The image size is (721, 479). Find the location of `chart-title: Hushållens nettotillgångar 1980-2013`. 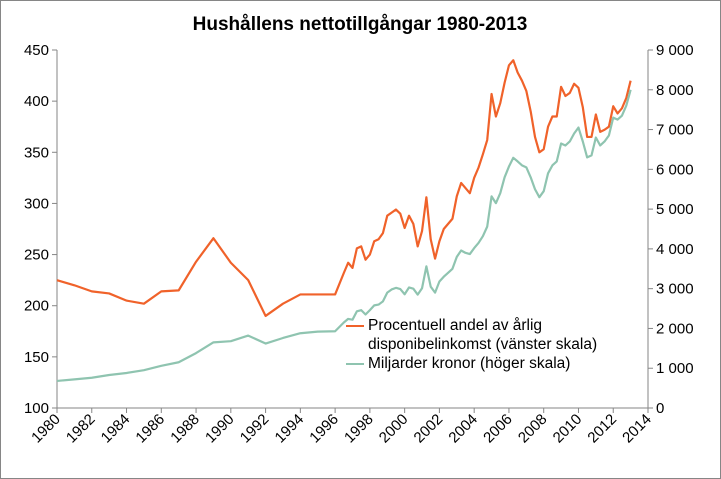

chart-title: Hushållens nettotillgångar 1980-2013 is located at coordinates (360, 24).